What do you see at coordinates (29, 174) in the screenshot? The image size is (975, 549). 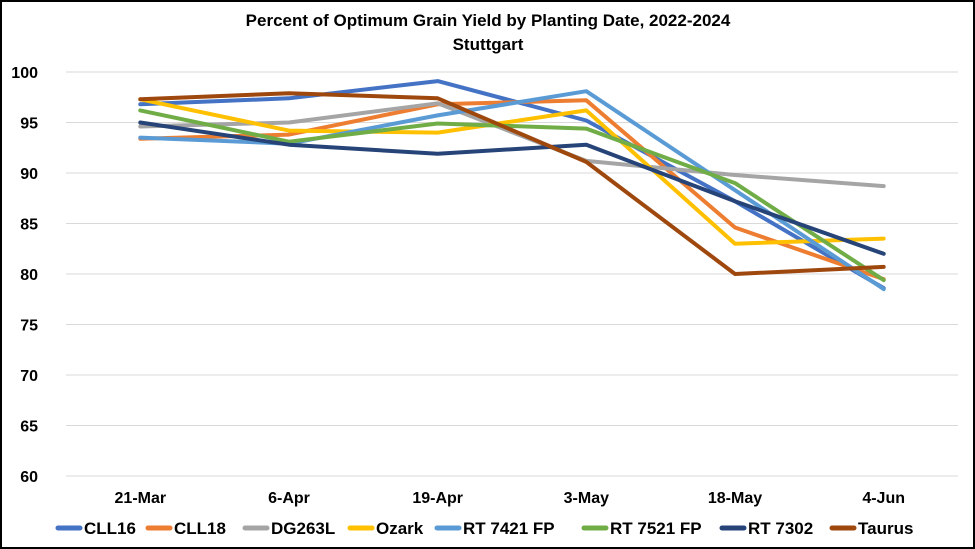 I see `y-tick-label: 90` at bounding box center [29, 174].